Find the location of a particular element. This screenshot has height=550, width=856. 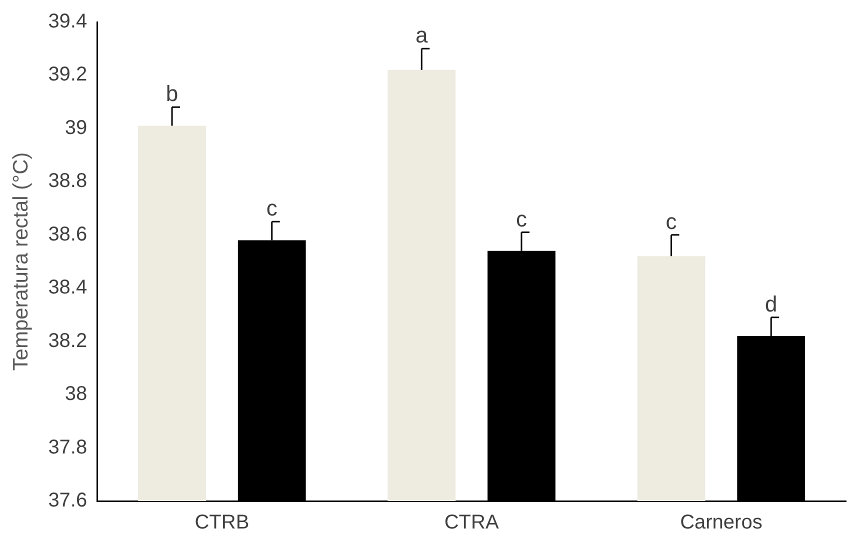

y-tick-label: 38.8 is located at coordinates (68, 181).